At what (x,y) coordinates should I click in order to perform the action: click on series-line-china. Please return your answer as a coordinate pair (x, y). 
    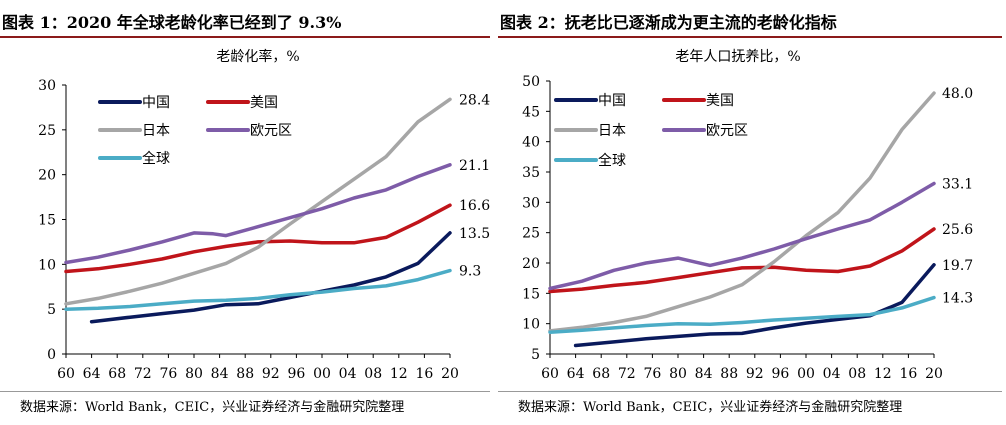
    Looking at the image, I should click on (270, 277).